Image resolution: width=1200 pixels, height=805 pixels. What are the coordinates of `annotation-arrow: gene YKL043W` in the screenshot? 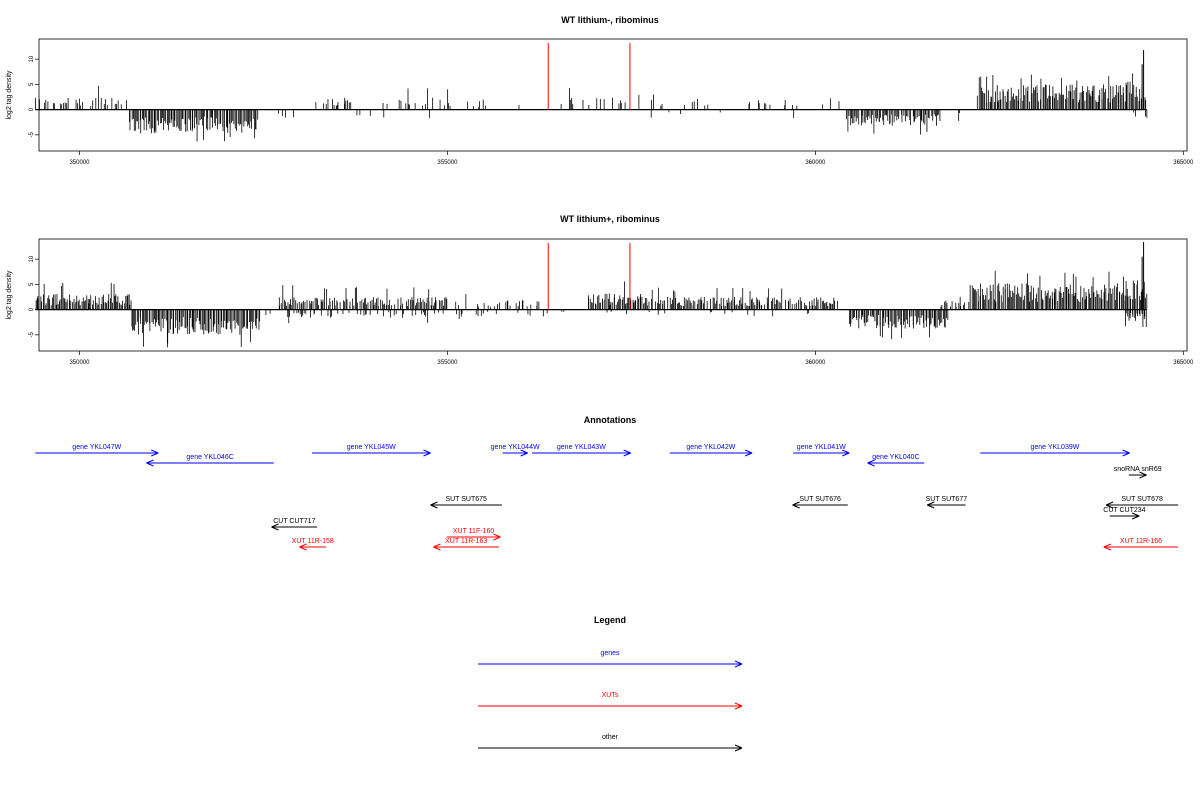 It's located at (581, 450).